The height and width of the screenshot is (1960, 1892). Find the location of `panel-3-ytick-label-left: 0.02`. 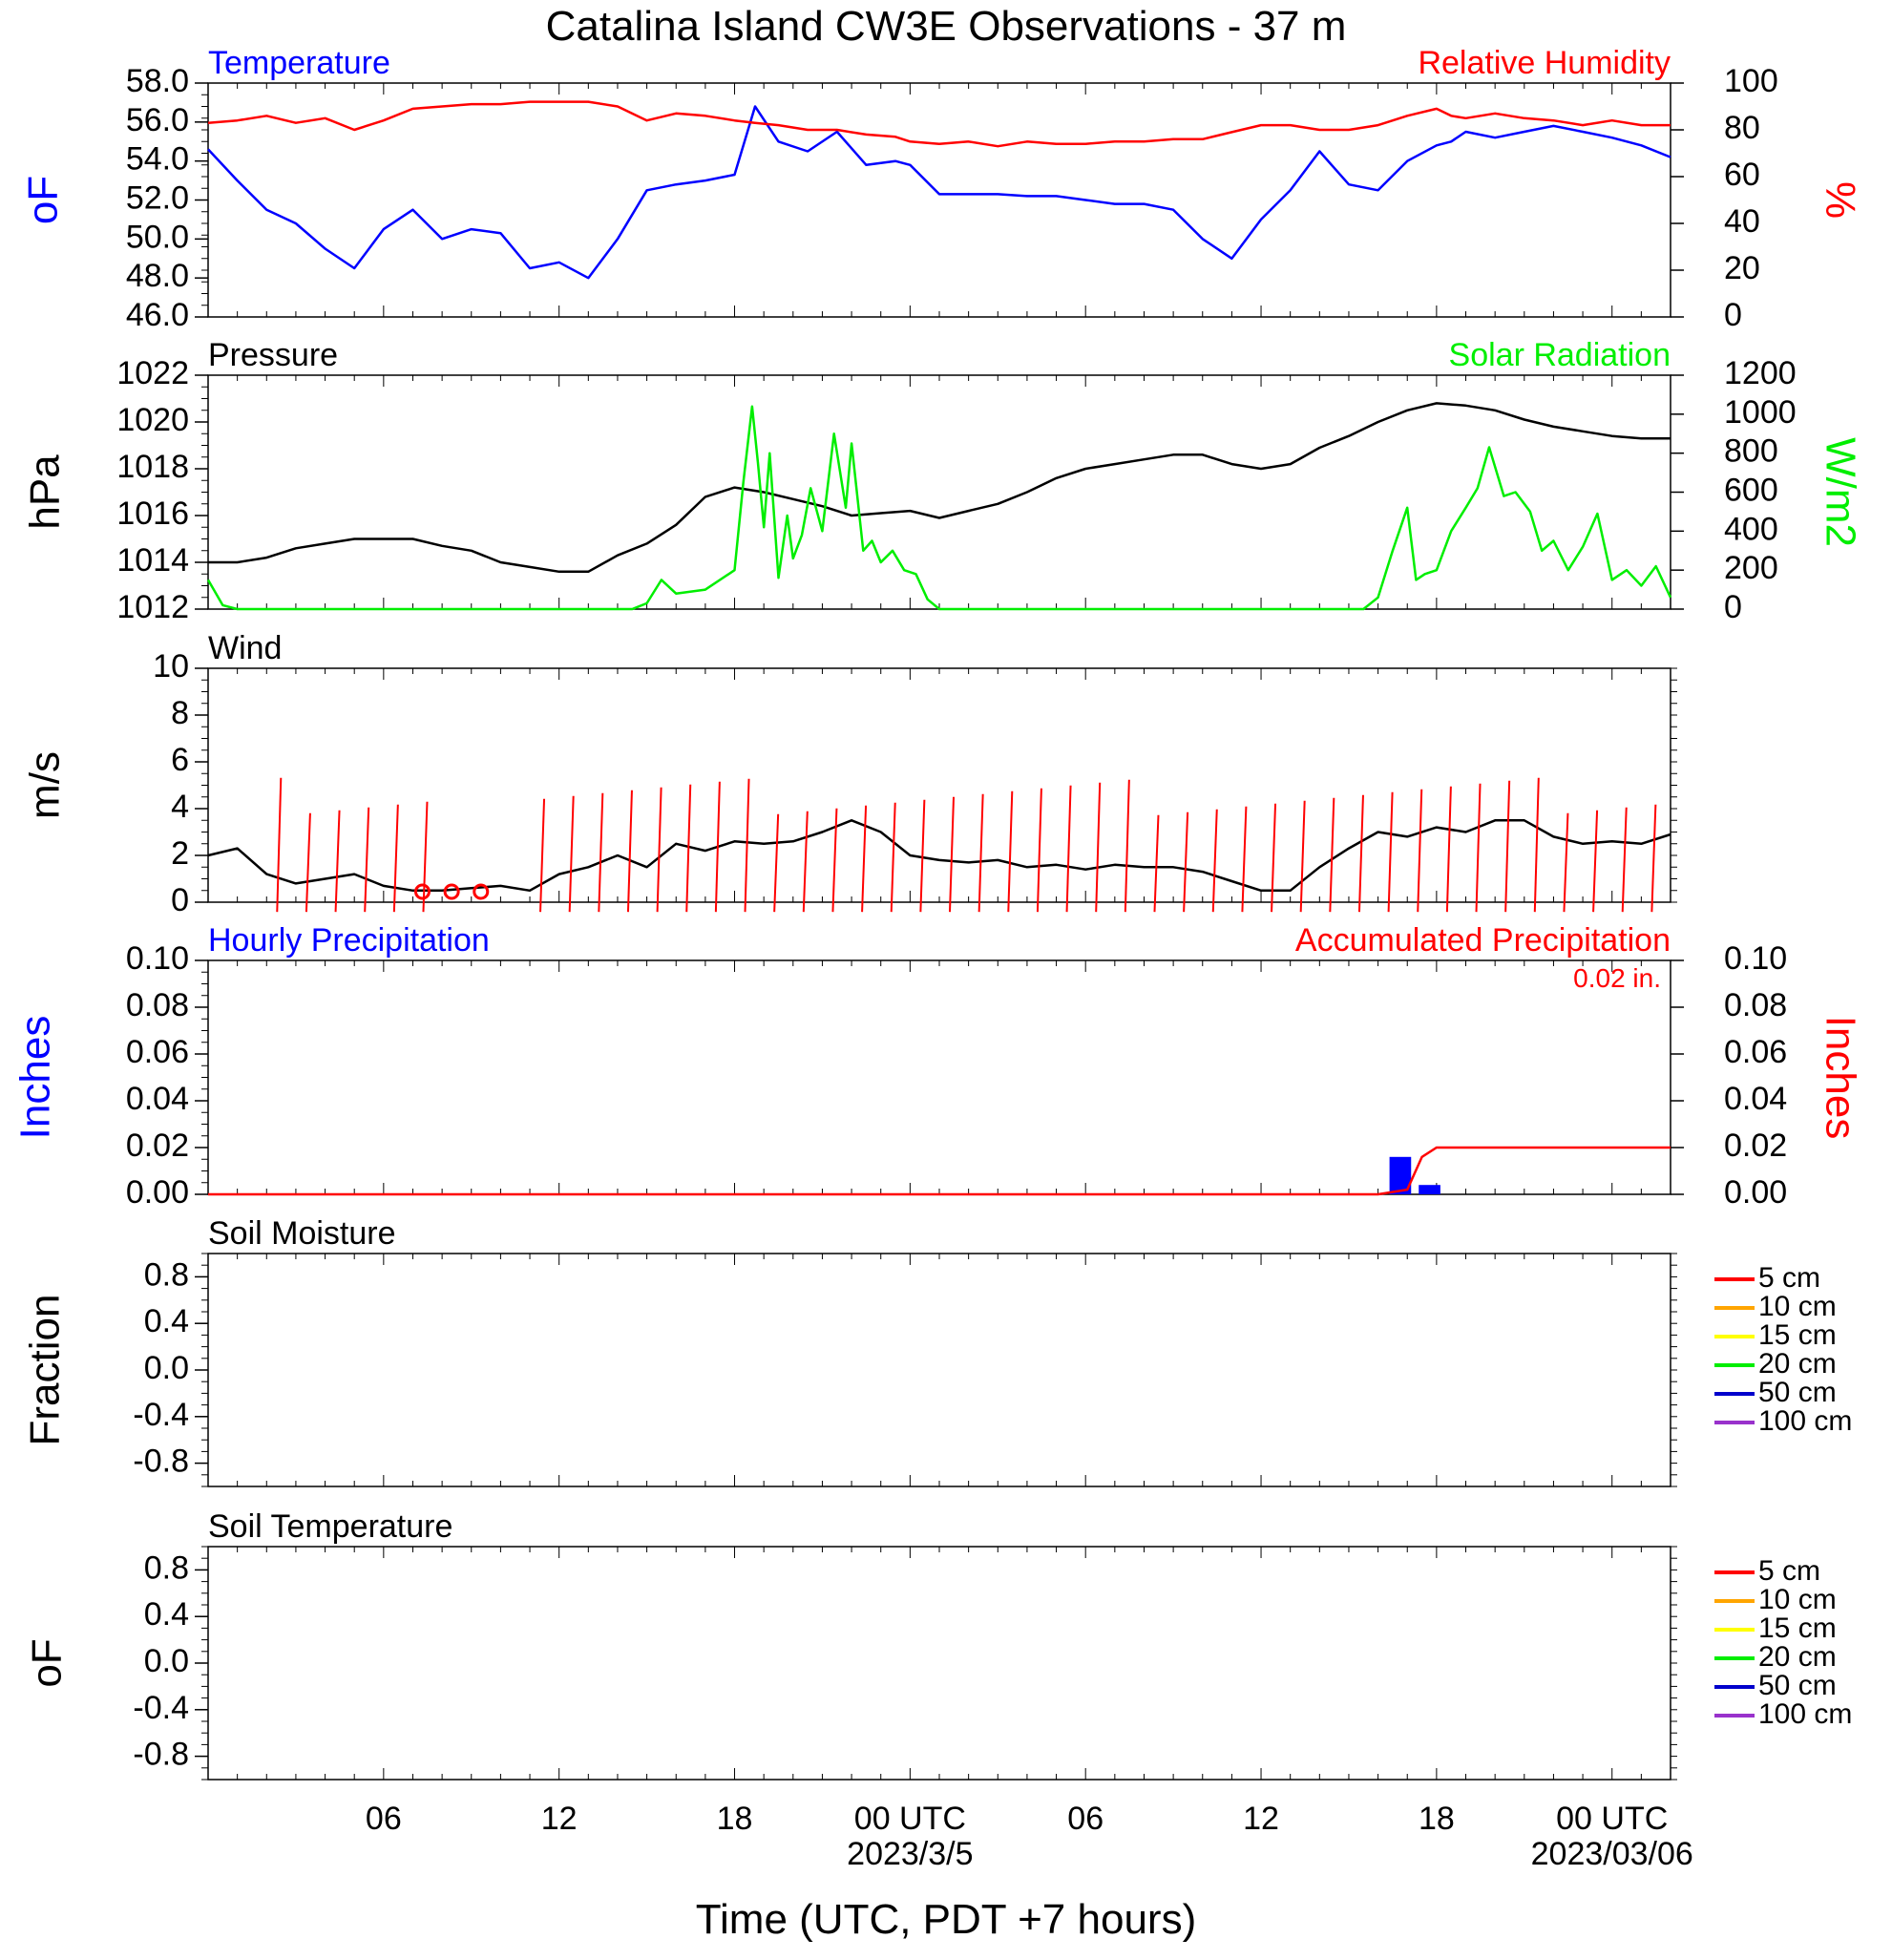

panel-3-ytick-label-left: 0.02 is located at coordinates (157, 1146).